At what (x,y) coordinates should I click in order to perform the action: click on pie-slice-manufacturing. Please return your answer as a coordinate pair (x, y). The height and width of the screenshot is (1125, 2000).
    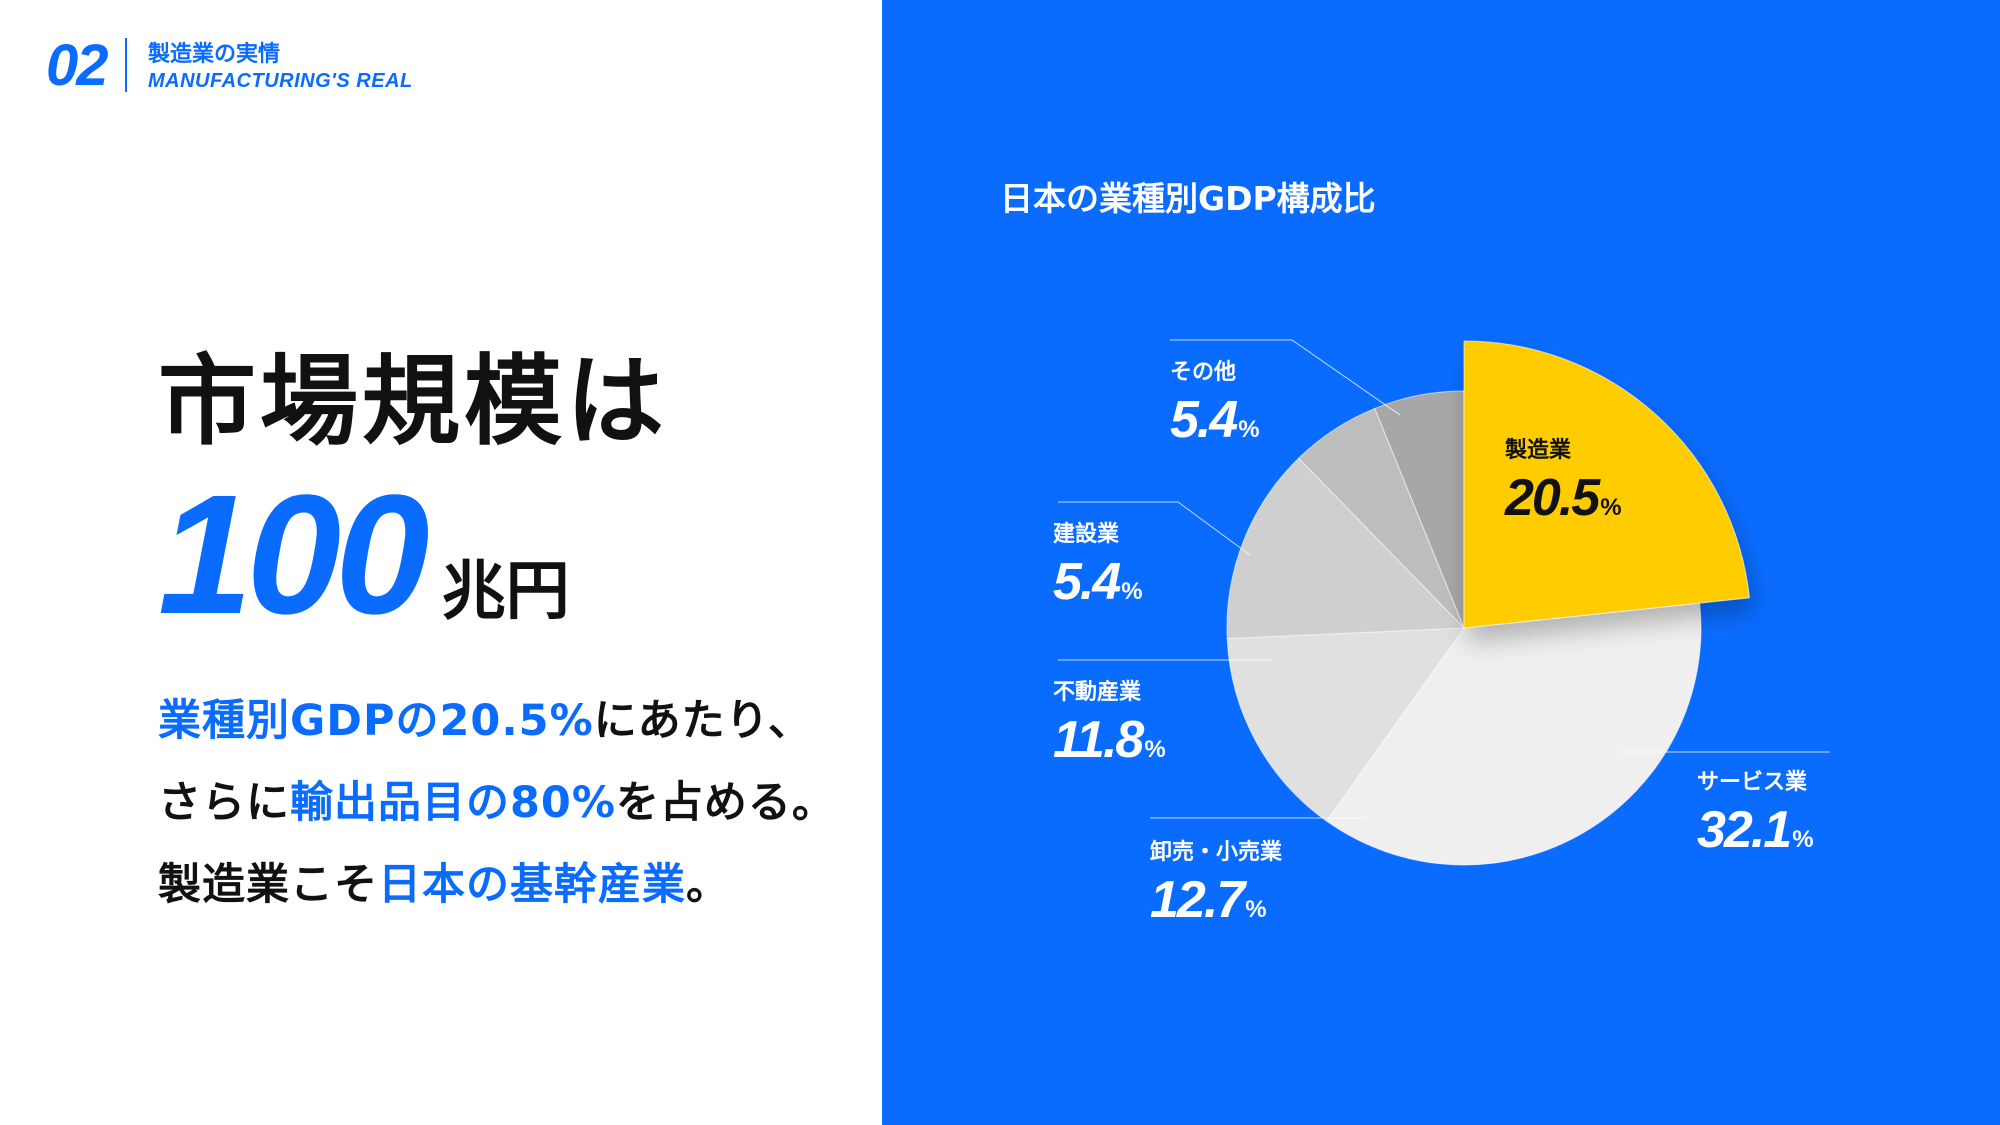
    Looking at the image, I should click on (1606, 484).